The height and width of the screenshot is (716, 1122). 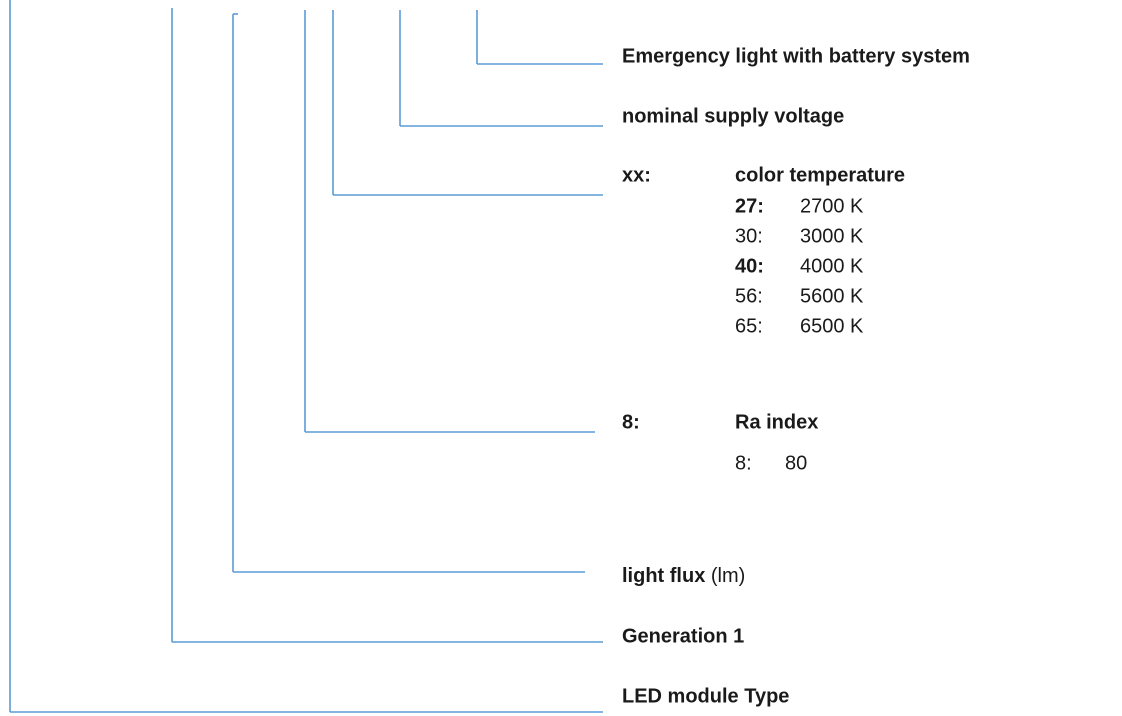 I want to click on label: Ra index, so click(x=776, y=422).